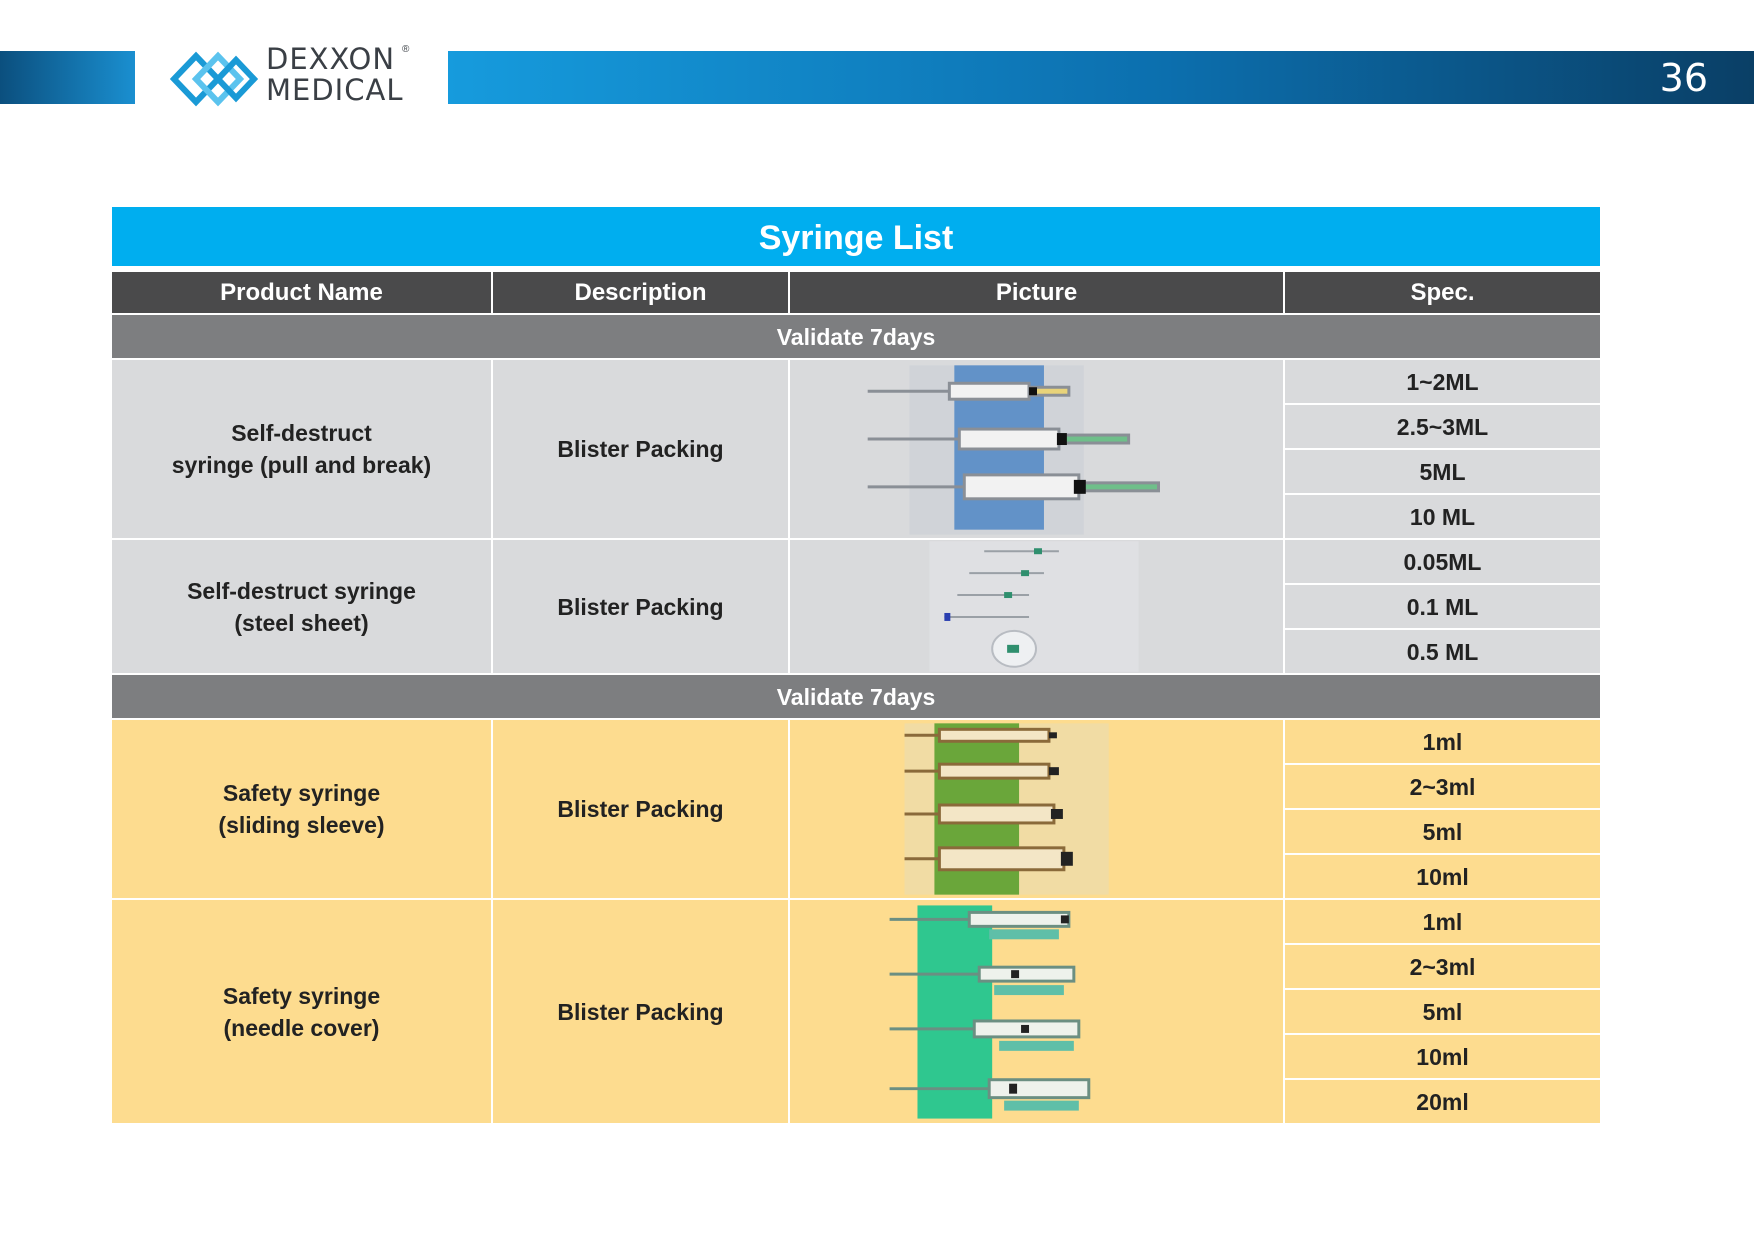 This screenshot has height=1241, width=1754. Describe the element at coordinates (301, 622) in the screenshot. I see `product-name-line2: (steel sheet)` at that location.